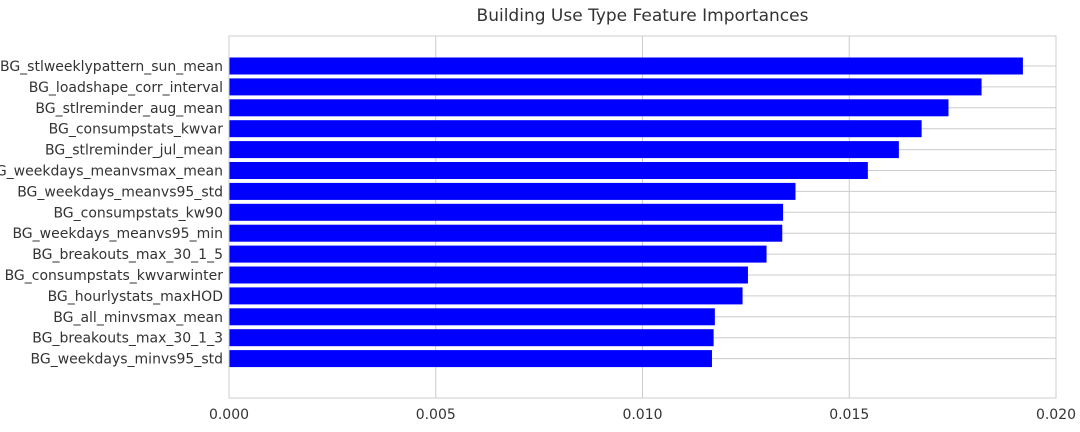 The image size is (1080, 432). What do you see at coordinates (643, 16) in the screenshot?
I see `chart-title: Building Use Type Feature Importances` at bounding box center [643, 16].